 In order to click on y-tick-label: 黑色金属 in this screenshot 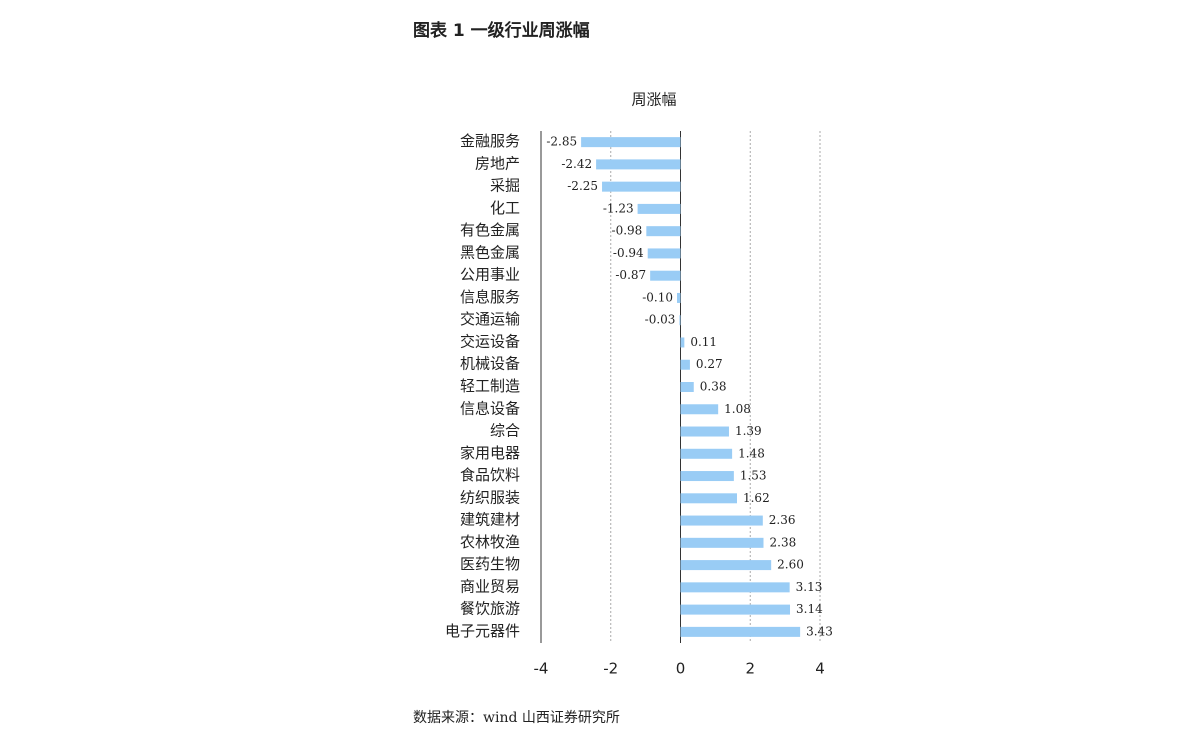, I will do `click(490, 252)`.